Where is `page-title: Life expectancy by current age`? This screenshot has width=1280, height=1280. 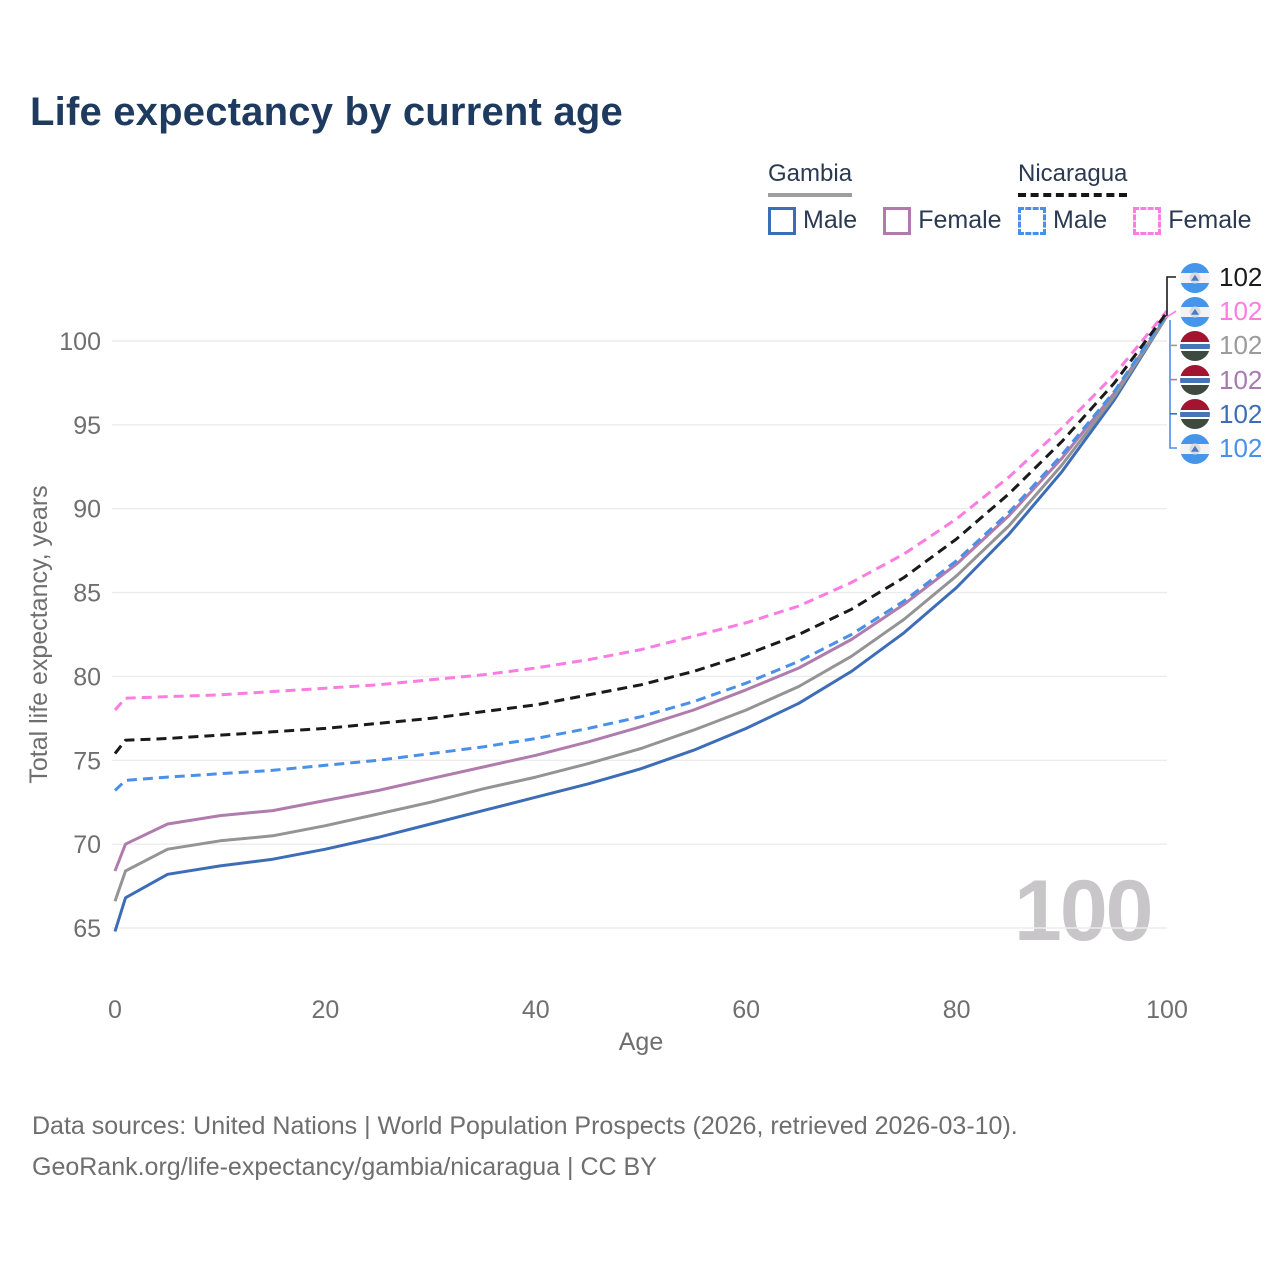
page-title: Life expectancy by current age is located at coordinates (326, 112).